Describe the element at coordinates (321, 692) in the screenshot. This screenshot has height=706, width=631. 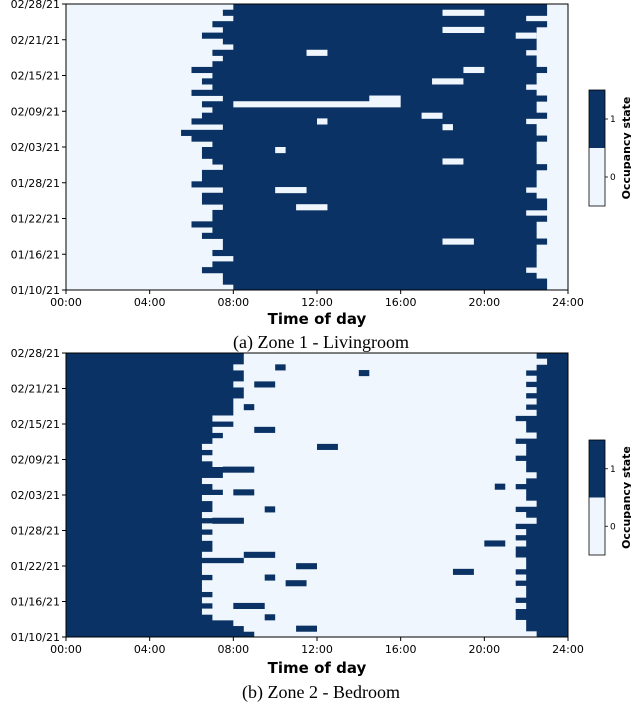
I see `panel-caption: (b) Zone 2 - Bedroom` at that location.